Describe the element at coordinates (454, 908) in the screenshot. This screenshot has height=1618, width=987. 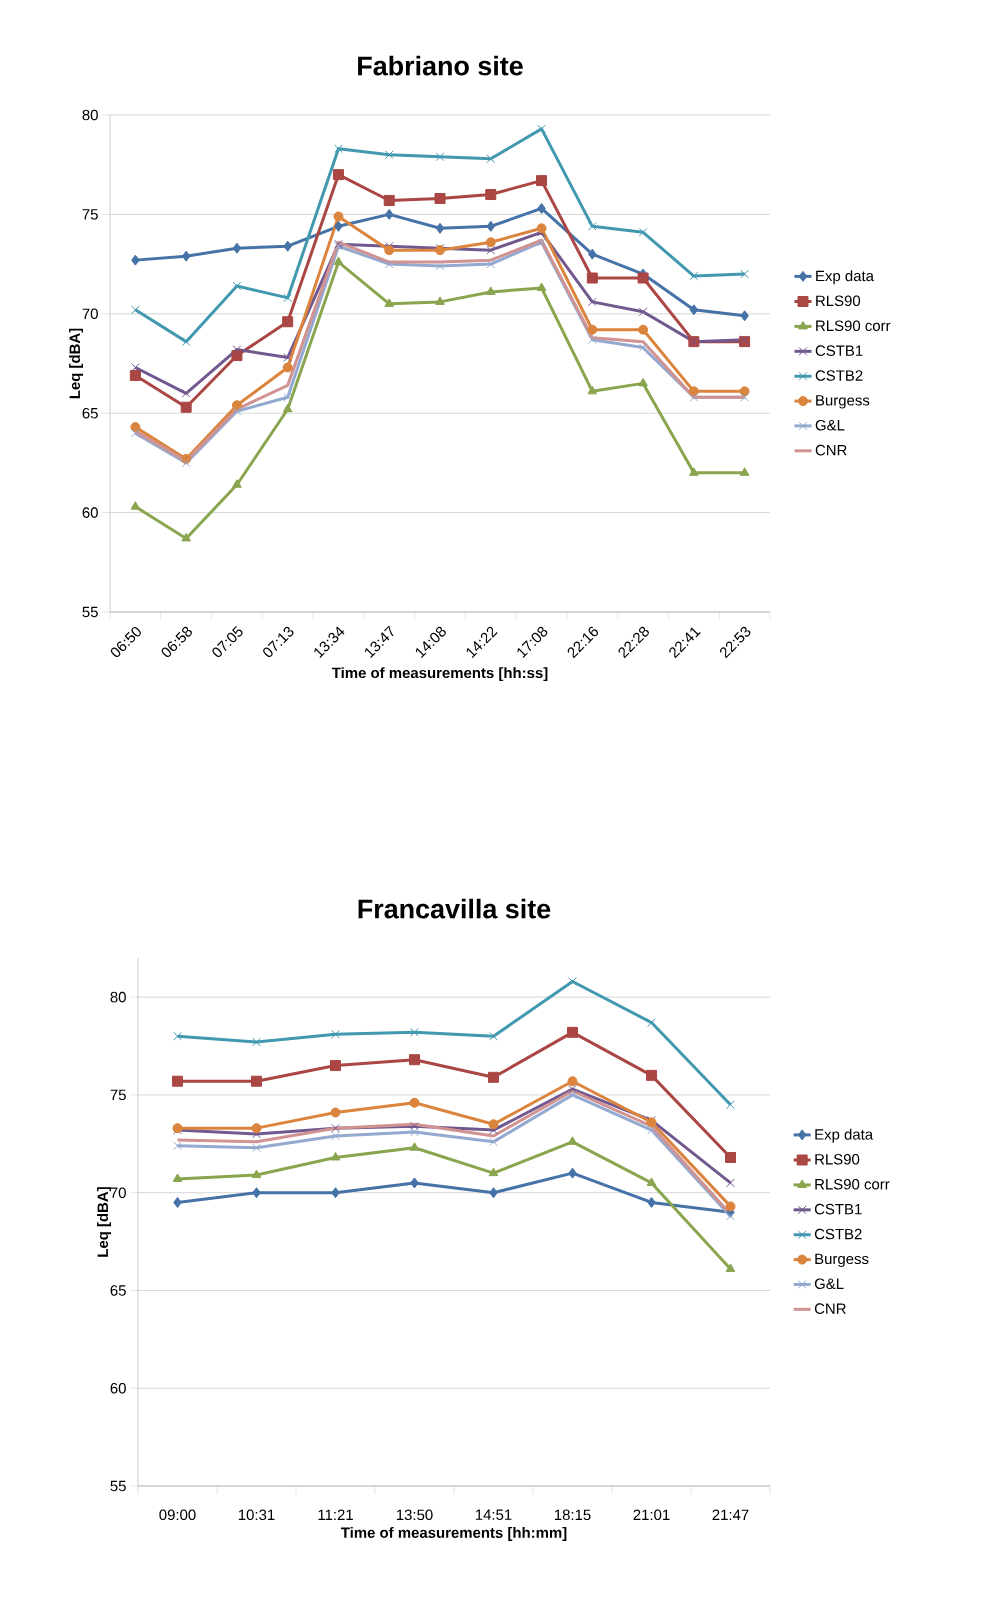
I see `chart-title: Francavilla site` at that location.